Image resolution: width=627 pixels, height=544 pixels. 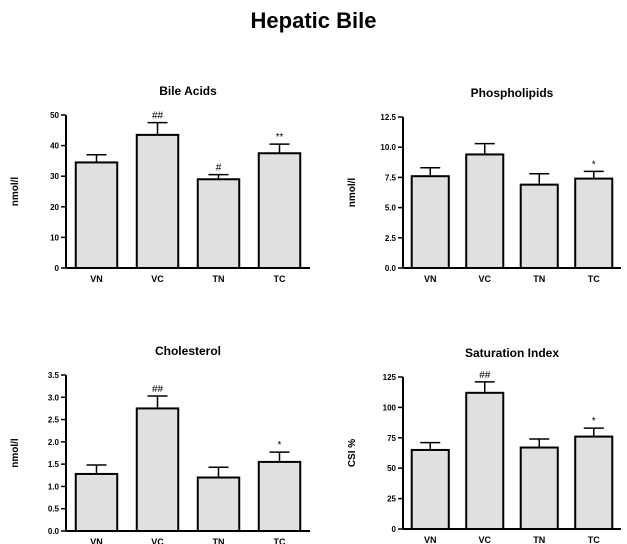 What do you see at coordinates (390, 407) in the screenshot?
I see `y-tick-label: 100` at bounding box center [390, 407].